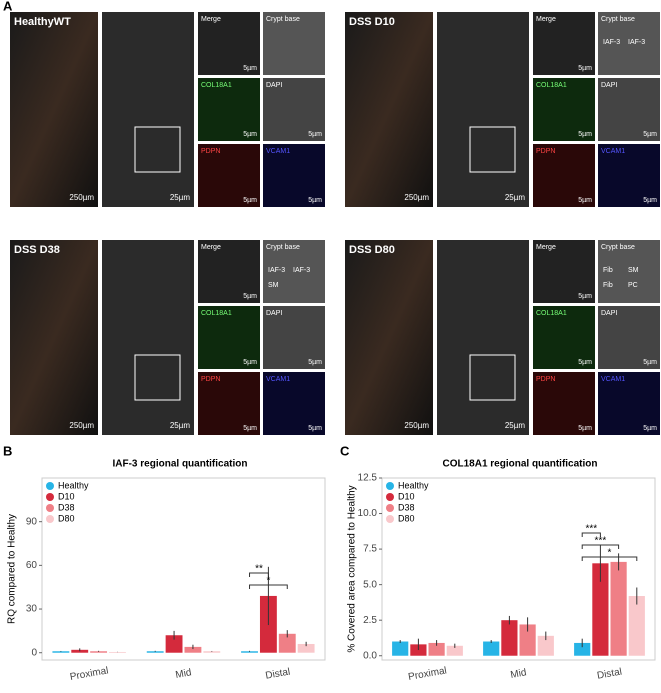  What do you see at coordinates (608, 270) in the screenshot?
I see `annotation: Fib` at bounding box center [608, 270].